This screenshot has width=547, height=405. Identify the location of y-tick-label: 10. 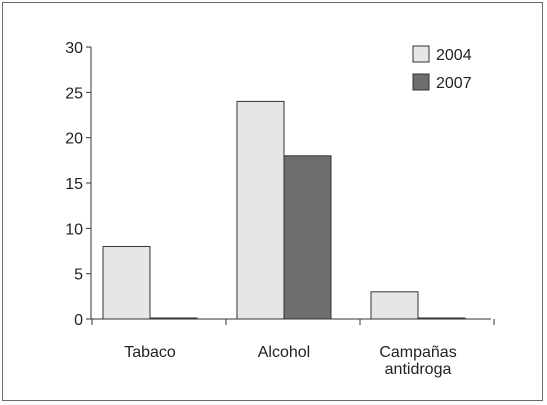
(74, 229).